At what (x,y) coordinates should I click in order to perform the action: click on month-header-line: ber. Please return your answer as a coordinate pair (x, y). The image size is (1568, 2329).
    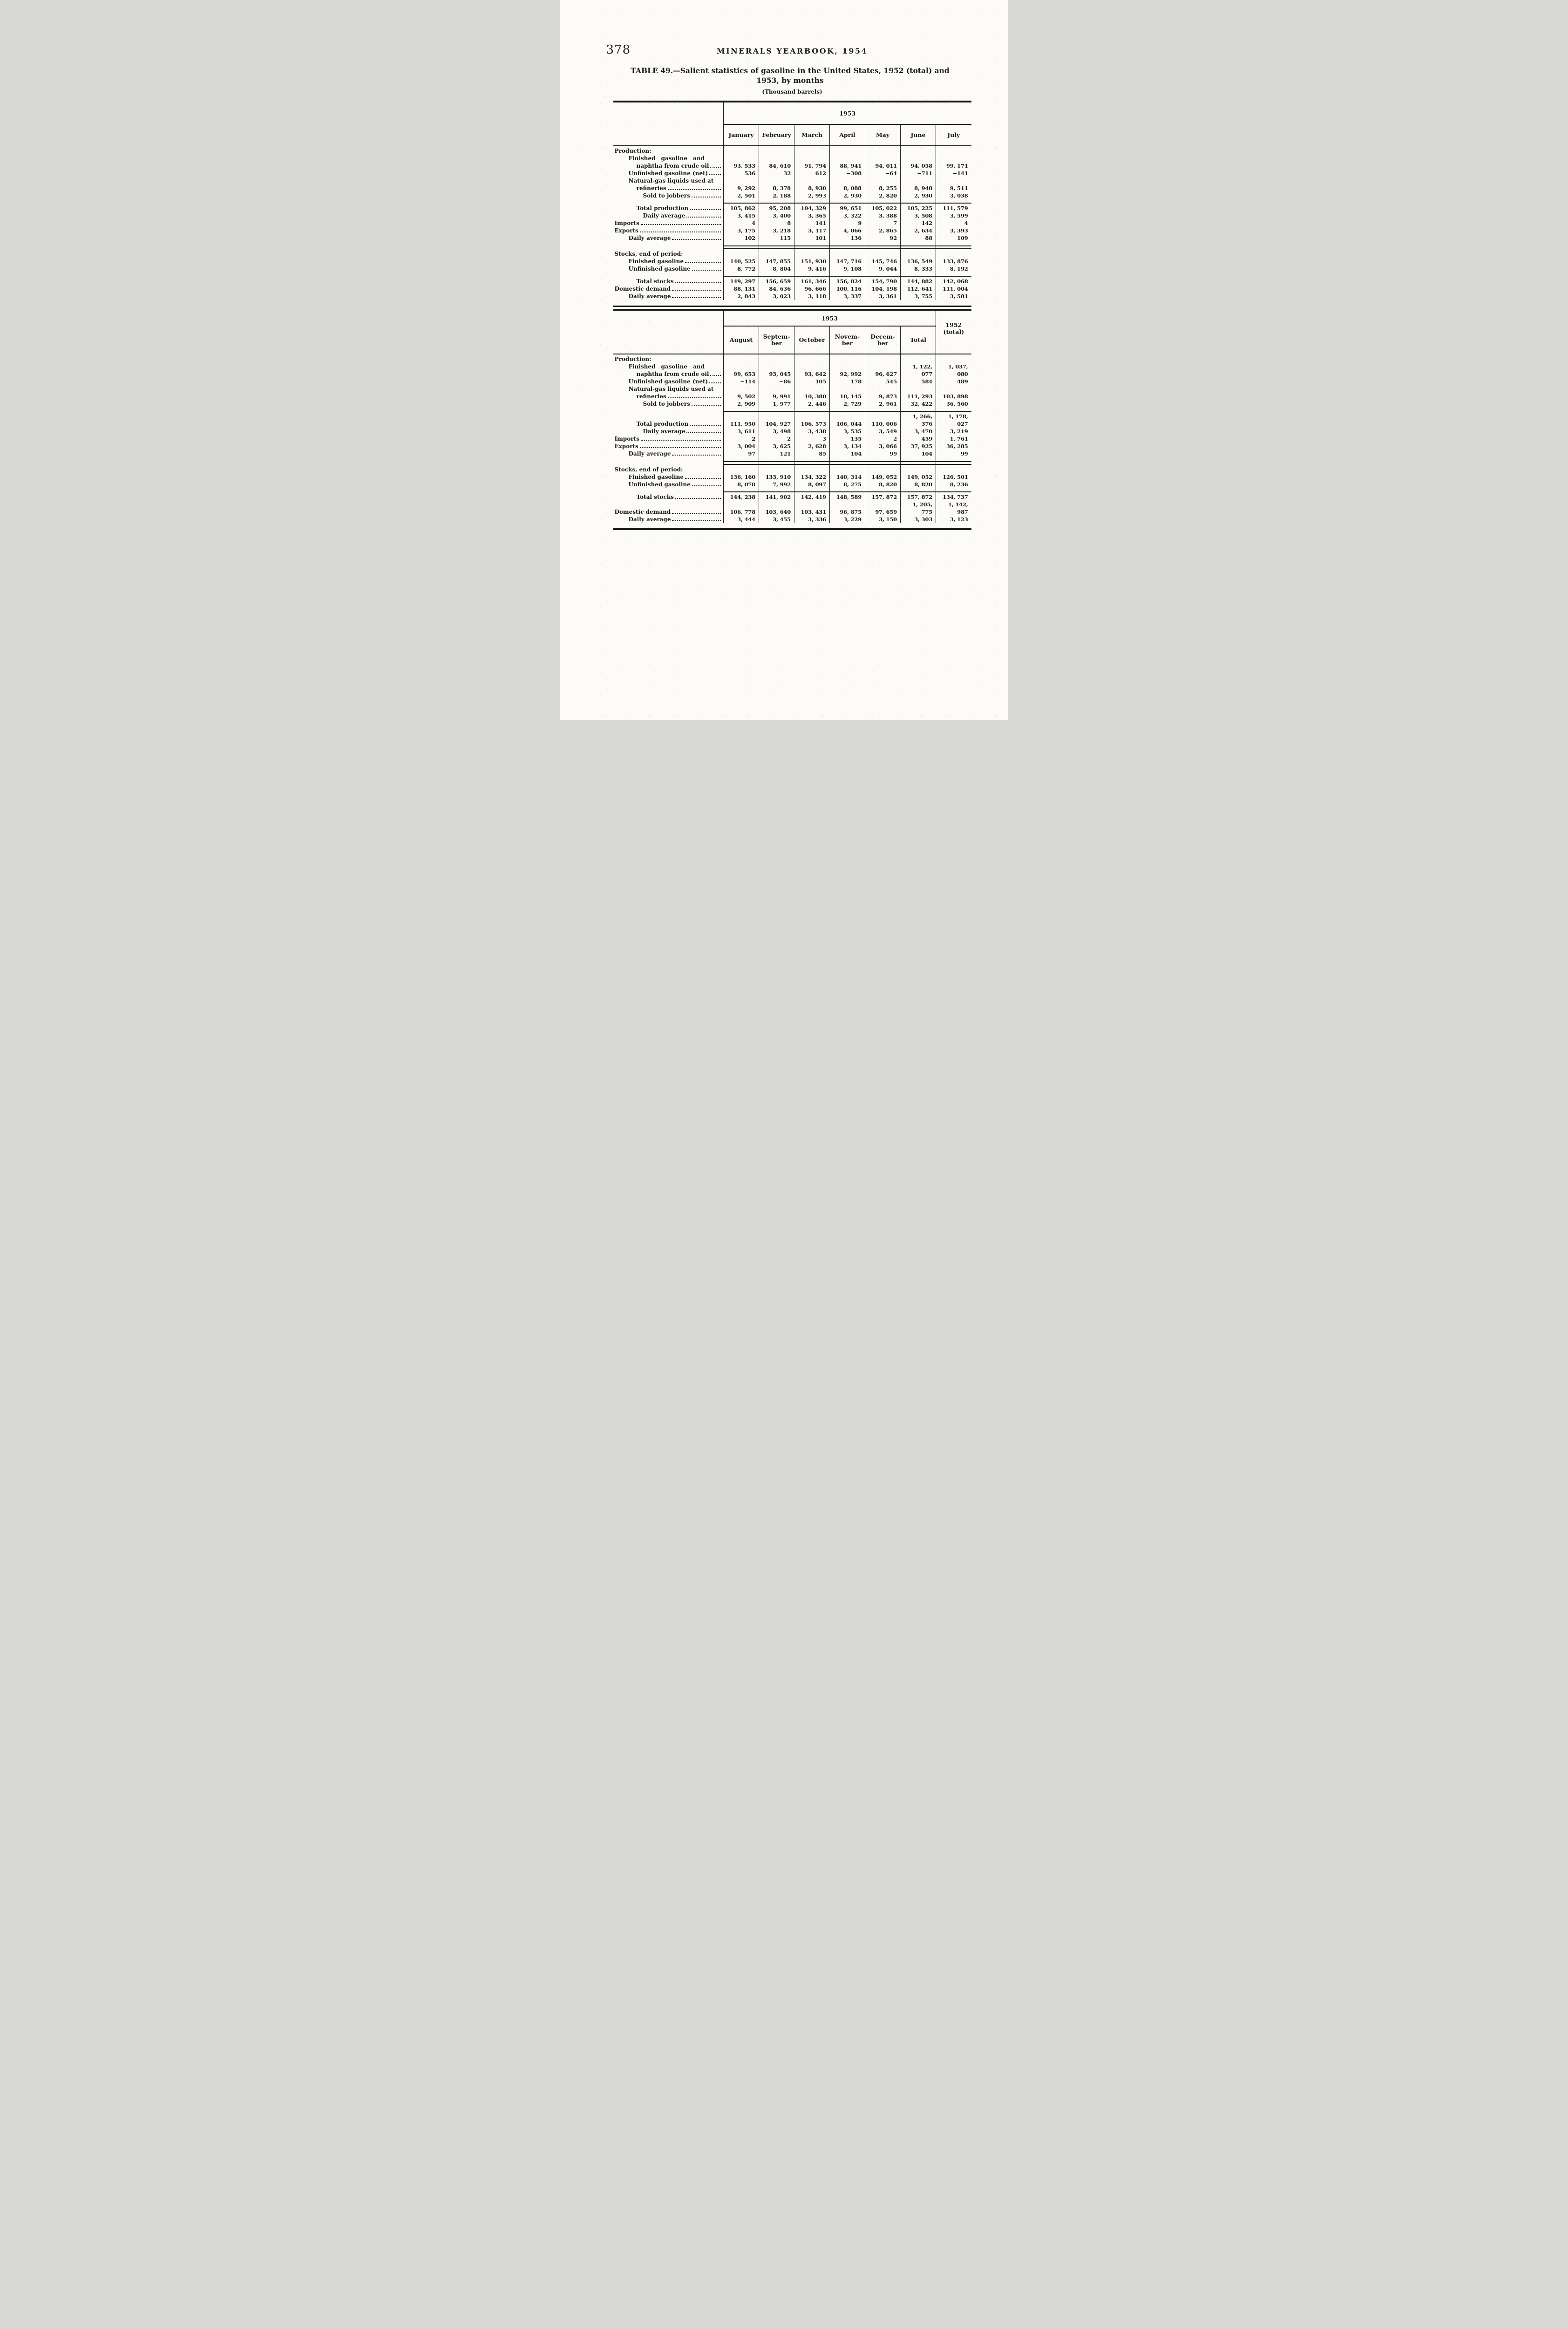
    Looking at the image, I should click on (776, 343).